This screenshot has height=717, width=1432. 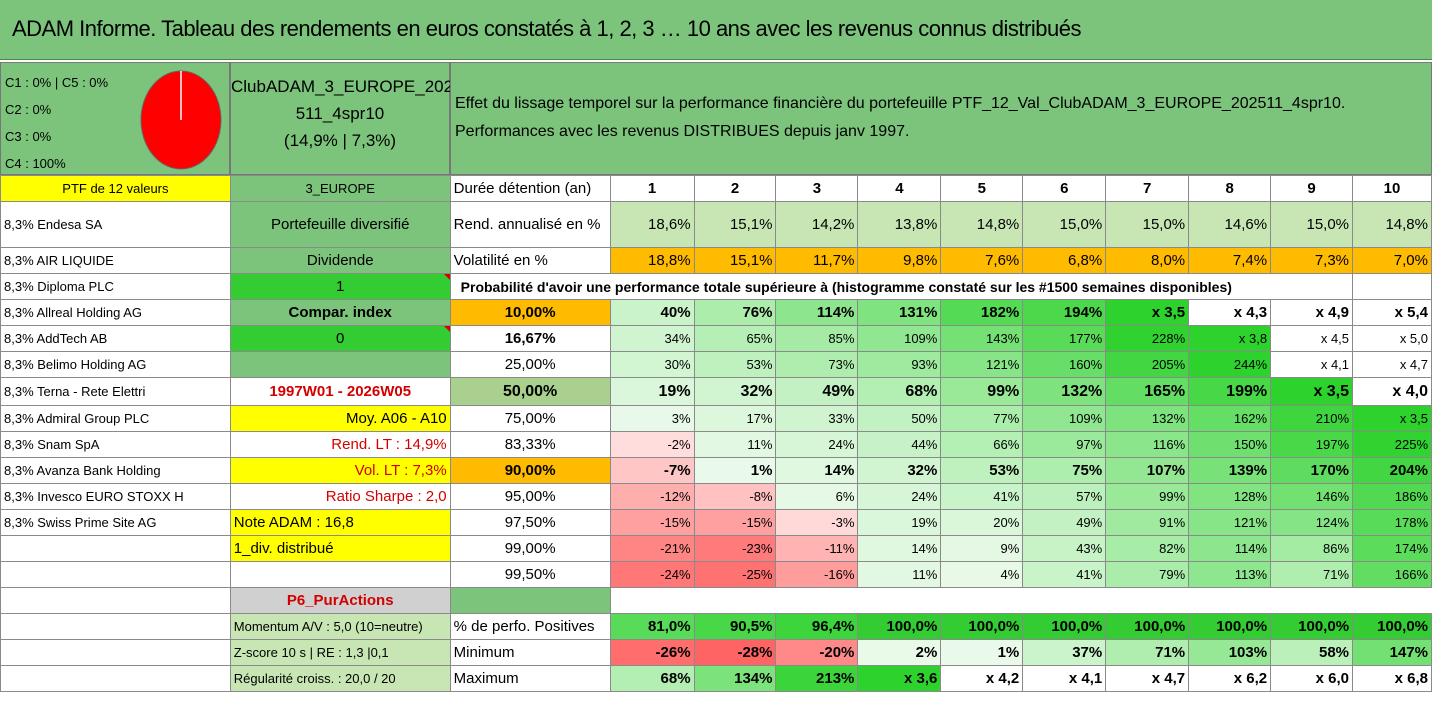 What do you see at coordinates (1147, 418) in the screenshot?
I see `probability-value: 132%` at bounding box center [1147, 418].